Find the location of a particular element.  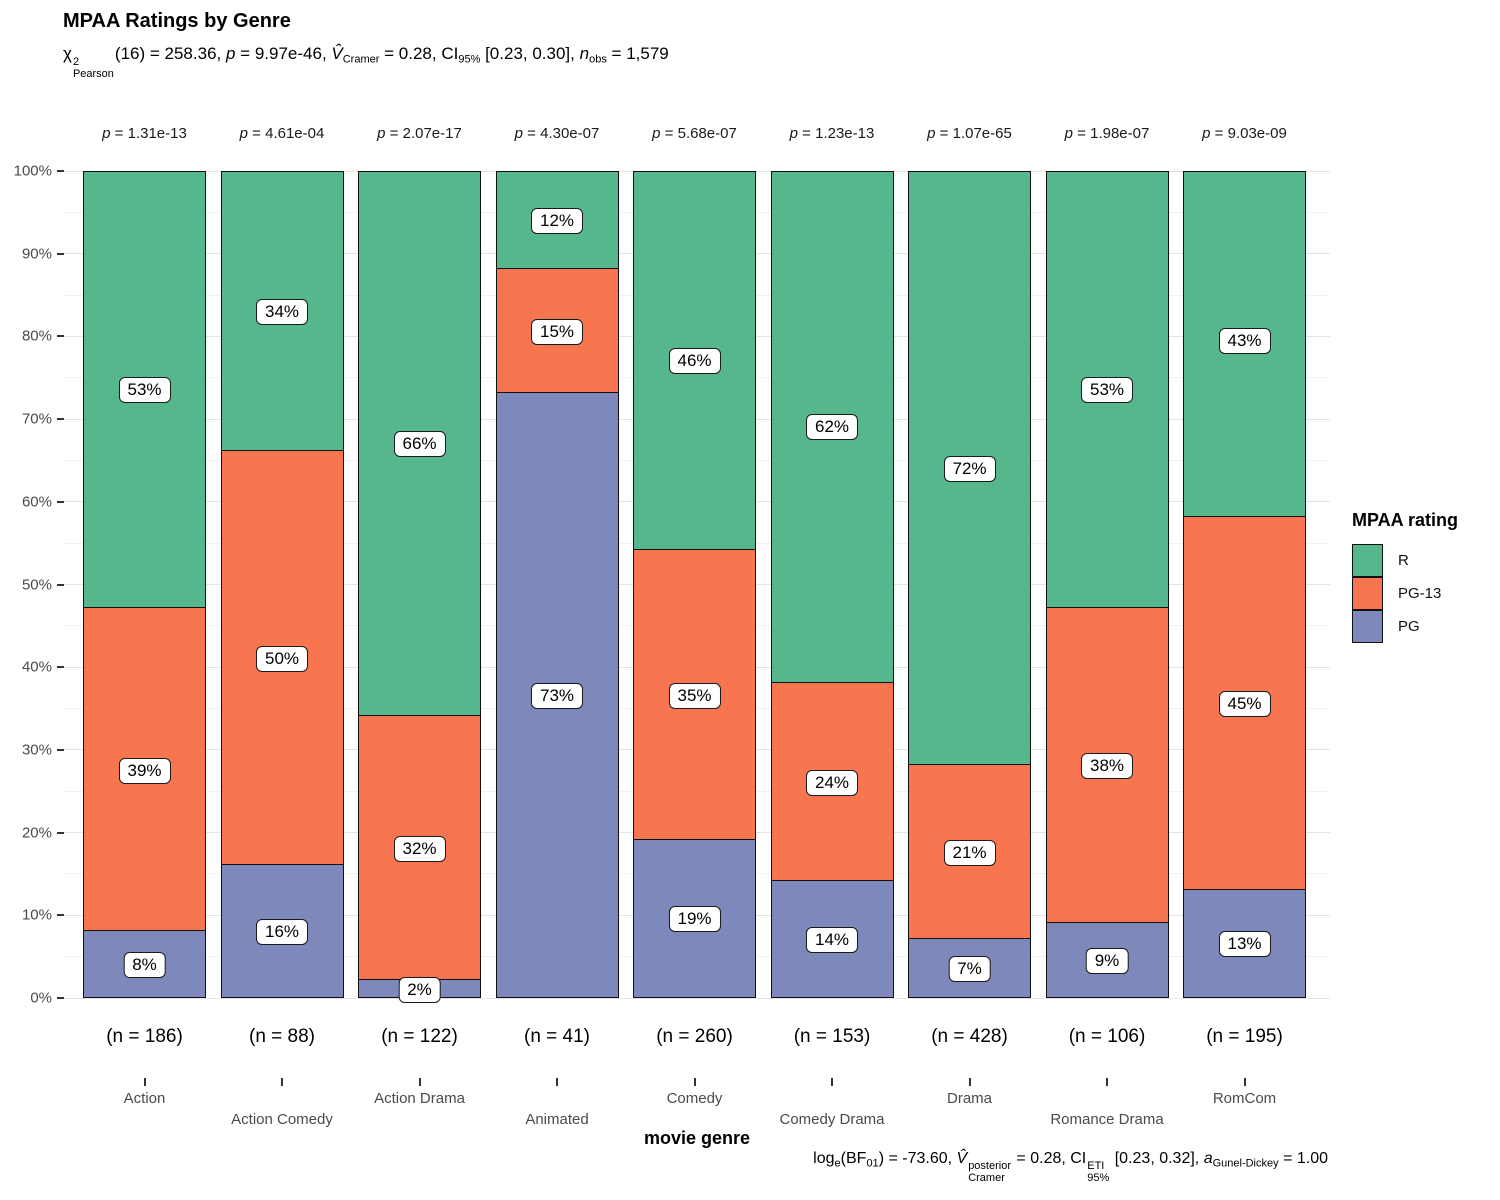

legend-label: R is located at coordinates (1403, 560).